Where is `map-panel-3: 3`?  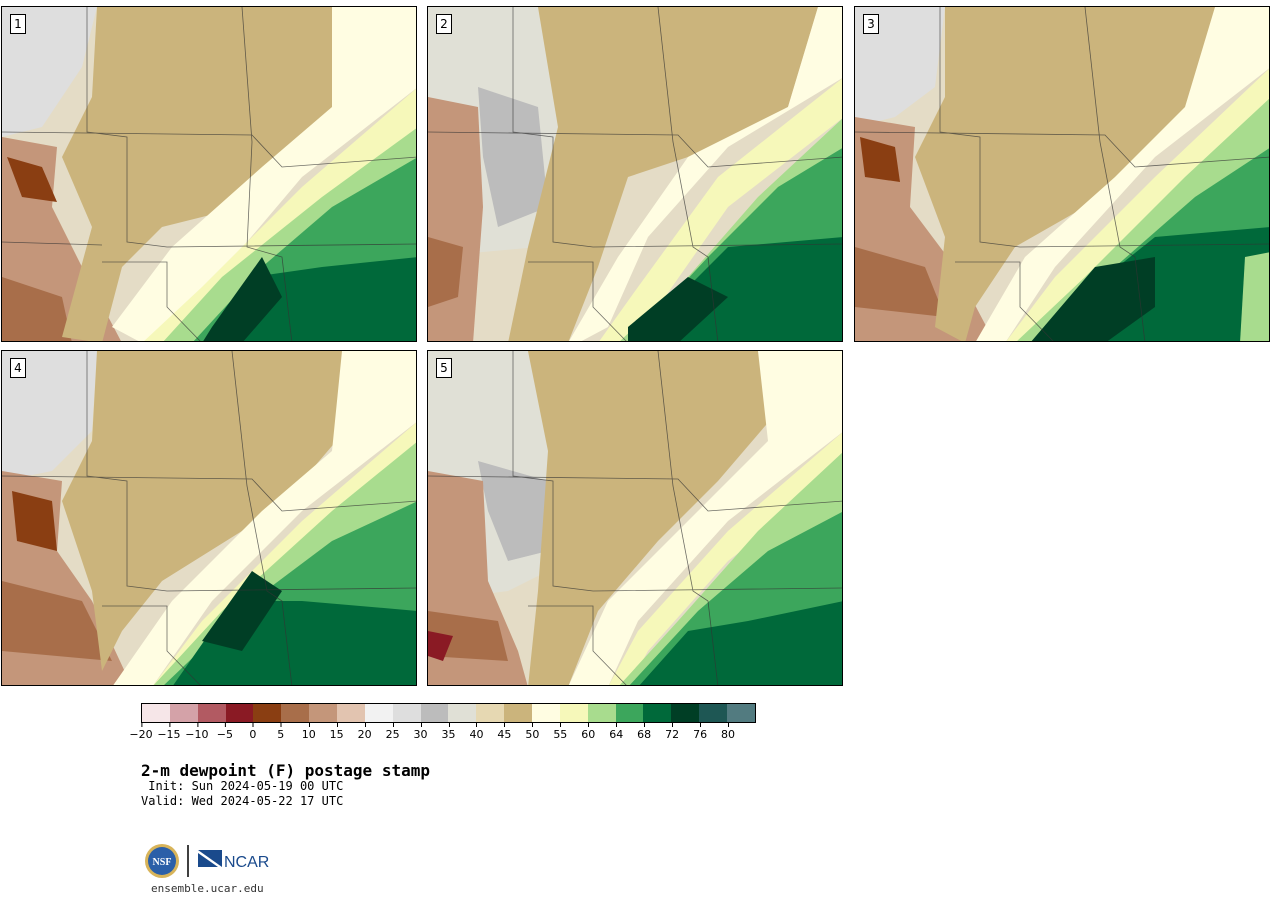
map-panel-3: 3 is located at coordinates (1062, 174).